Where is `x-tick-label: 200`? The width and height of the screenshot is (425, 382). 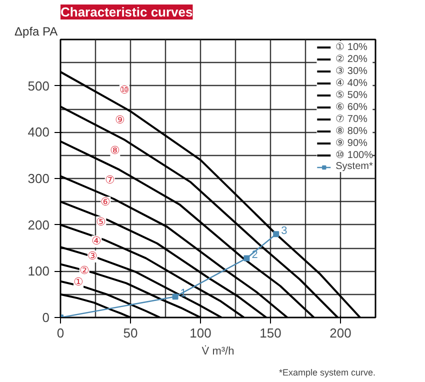
x-tick-label: 200 is located at coordinates (341, 333).